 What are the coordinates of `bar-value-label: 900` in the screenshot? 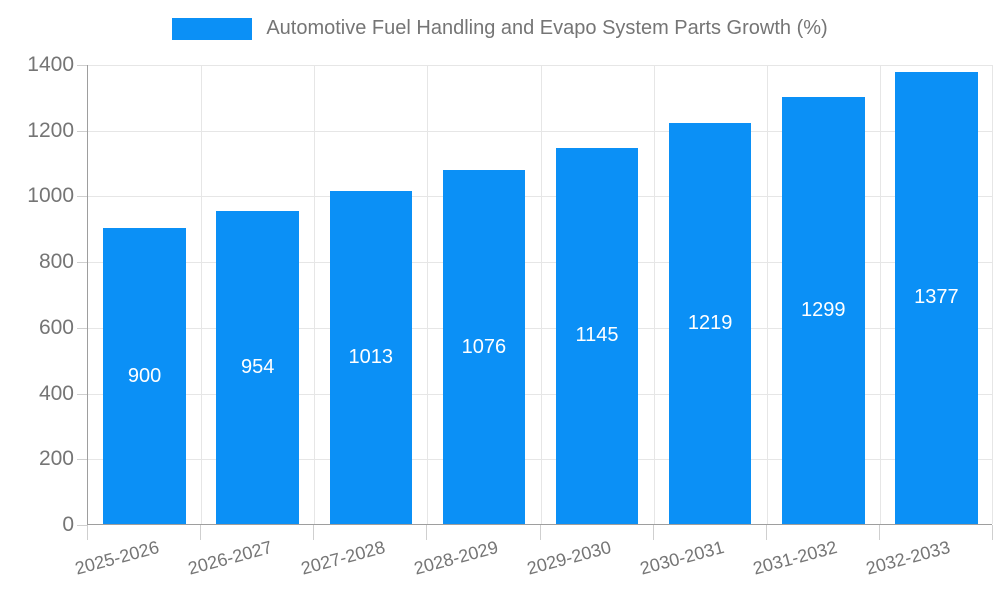 It's located at (144, 375).